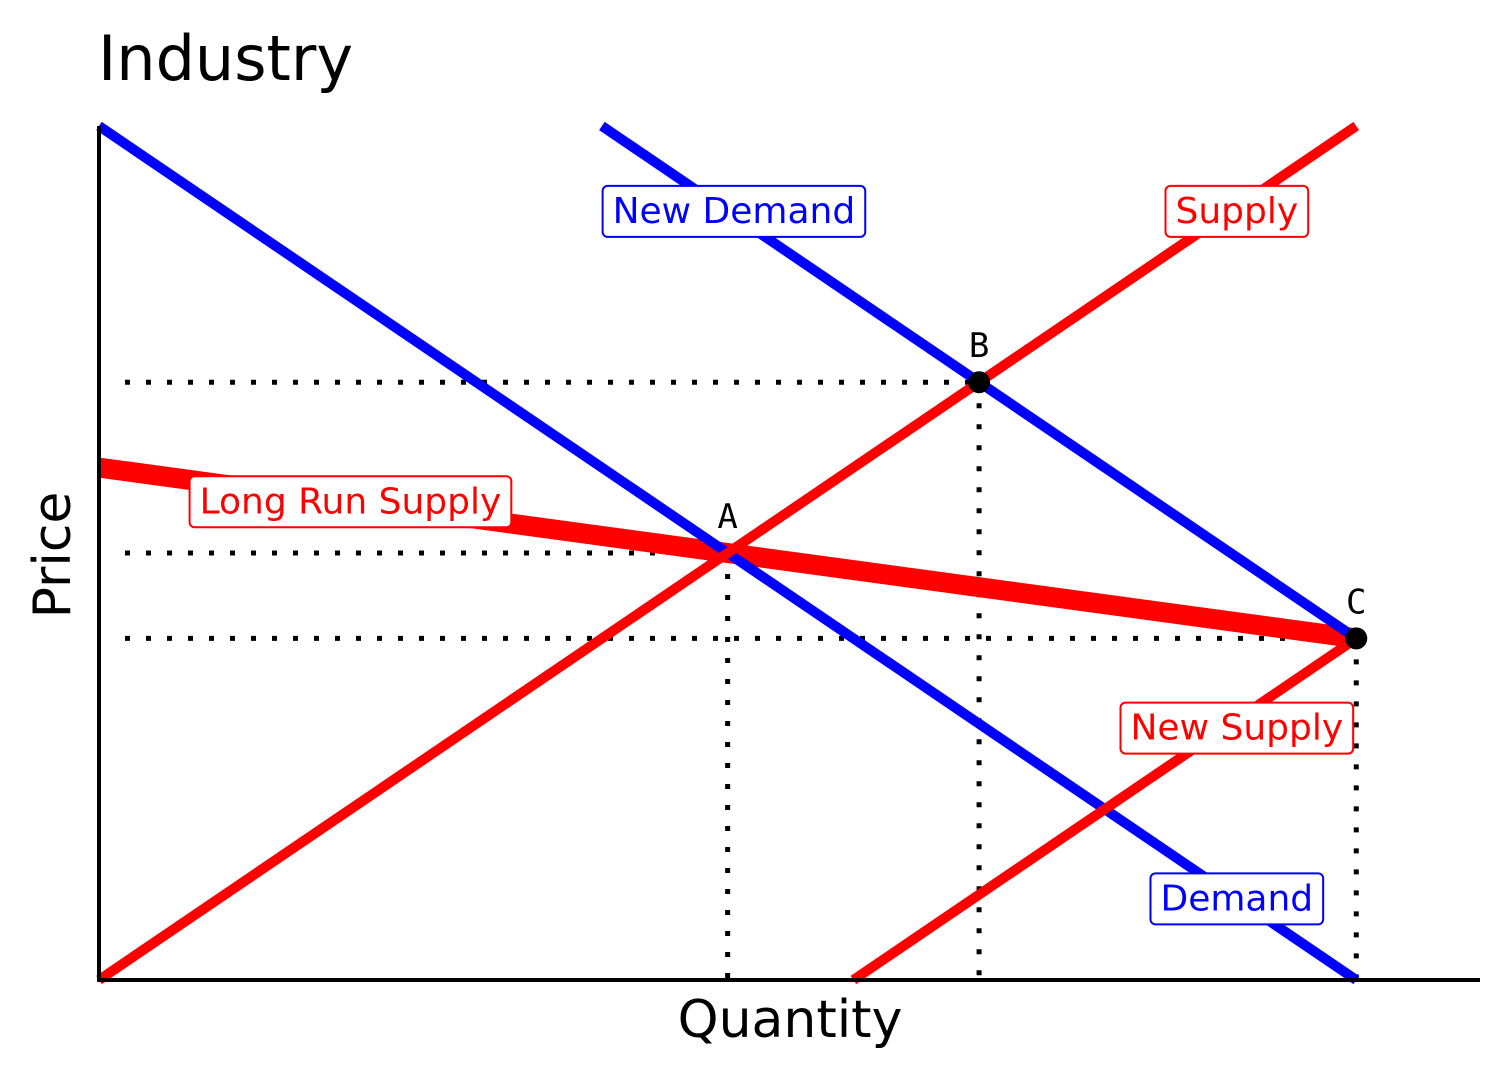  I want to click on curve-label-long-run-supply: Long Run Supply, so click(350, 502).